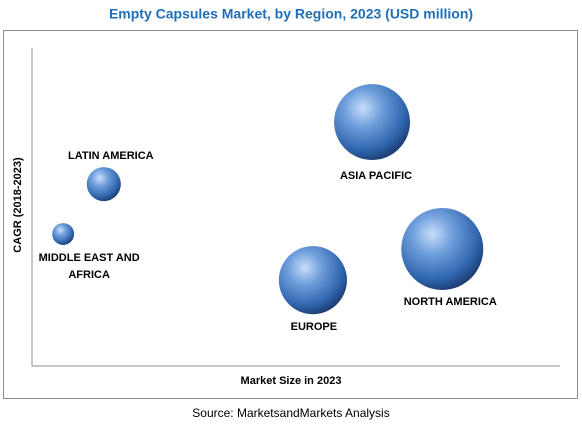  I want to click on y-axis-label: CAGR (2018-2023), so click(18, 205).